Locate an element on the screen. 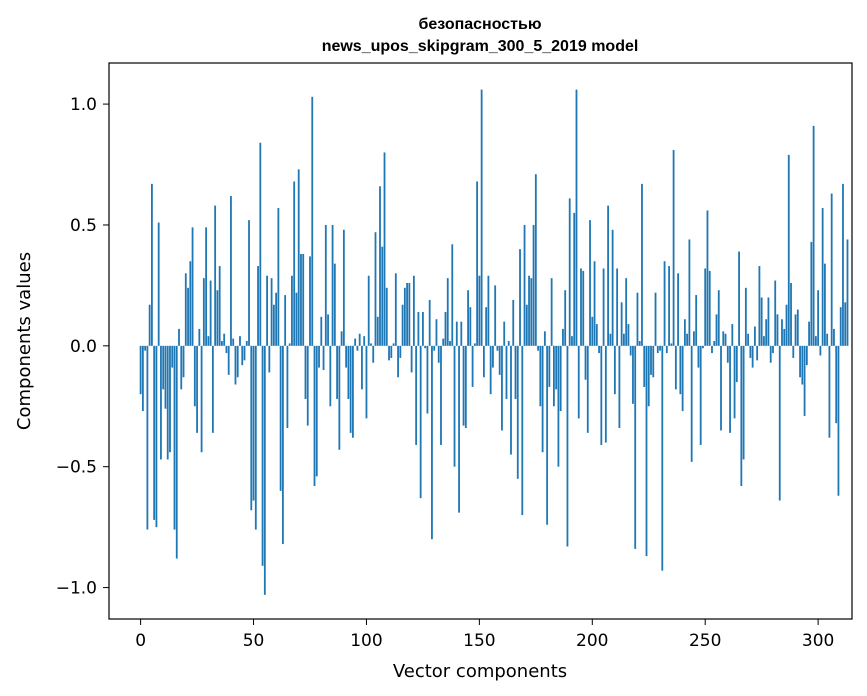 The image size is (867, 696). x-tick-label: 100 is located at coordinates (366, 641).